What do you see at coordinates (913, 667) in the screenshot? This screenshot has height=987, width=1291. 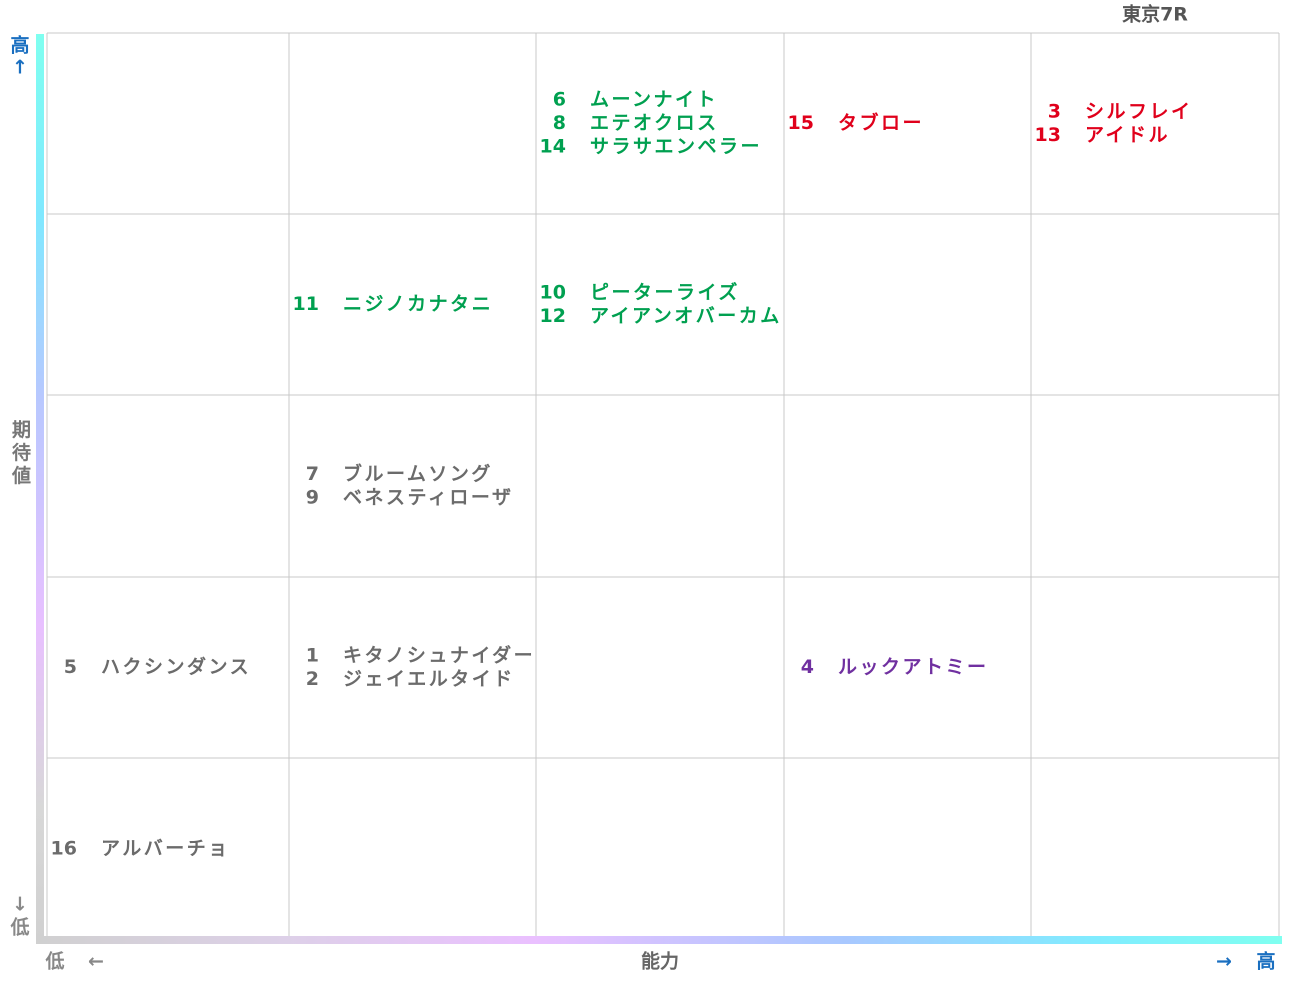 I see `entry-name: ルックアトミー` at bounding box center [913, 667].